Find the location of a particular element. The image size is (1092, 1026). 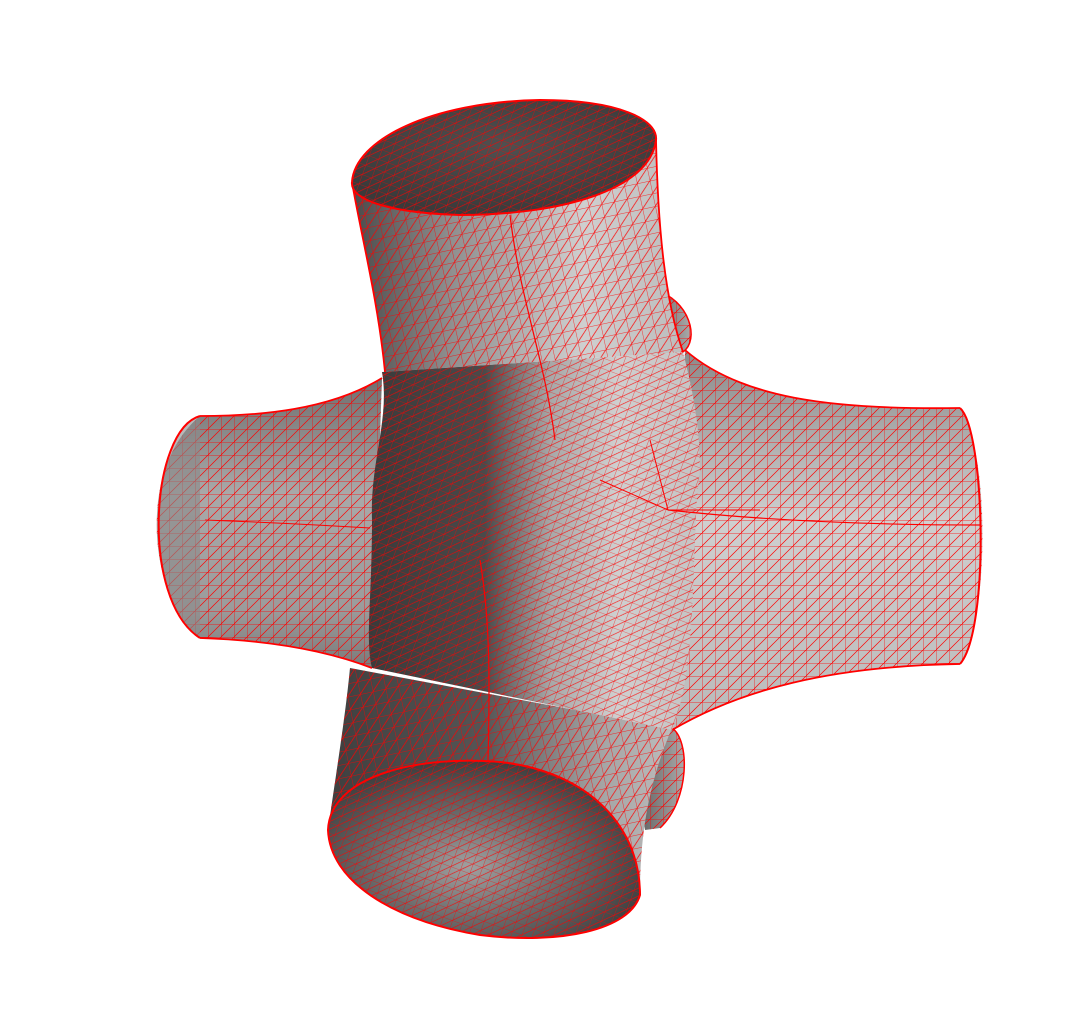

tube-top is located at coordinates (517, 235).